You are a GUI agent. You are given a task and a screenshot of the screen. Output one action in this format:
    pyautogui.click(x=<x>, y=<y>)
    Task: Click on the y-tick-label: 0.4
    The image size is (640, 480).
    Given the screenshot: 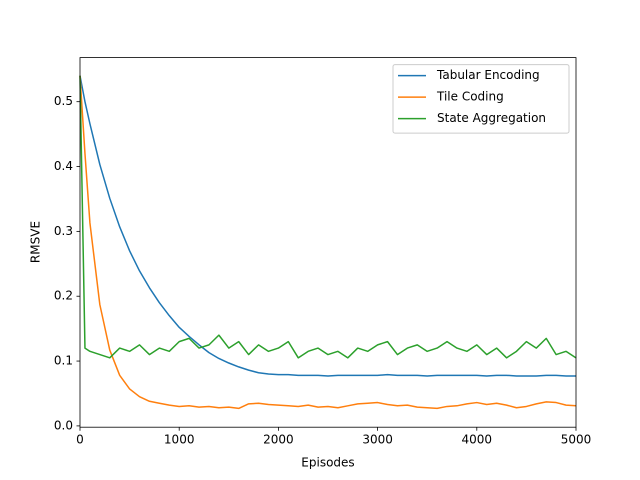 What is the action you would take?
    pyautogui.click(x=63, y=166)
    